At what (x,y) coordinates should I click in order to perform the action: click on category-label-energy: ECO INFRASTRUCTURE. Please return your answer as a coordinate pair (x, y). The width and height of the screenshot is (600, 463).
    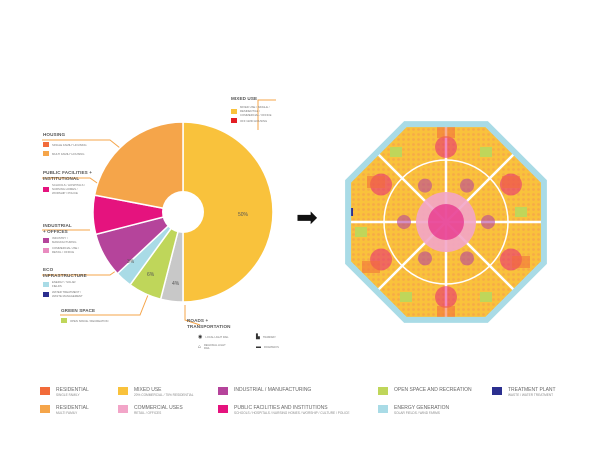
    Looking at the image, I should click on (65, 272).